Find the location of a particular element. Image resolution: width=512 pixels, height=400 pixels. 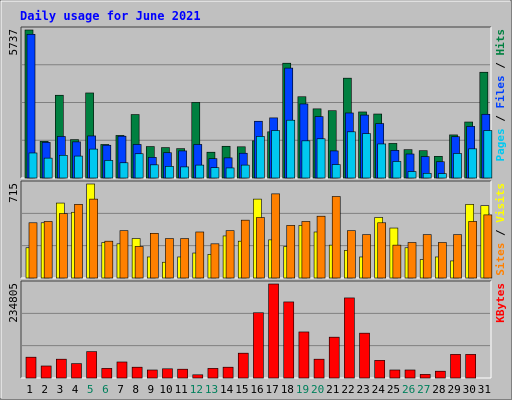

x-tick-label-30: 30 is located at coordinates (469, 389).